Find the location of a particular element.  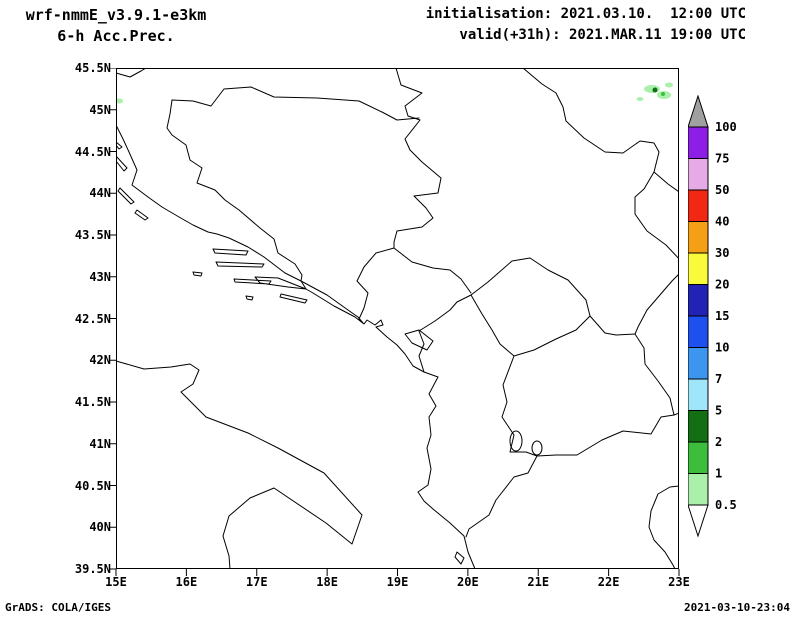

lon-tick-label: 16E is located at coordinates (186, 582).